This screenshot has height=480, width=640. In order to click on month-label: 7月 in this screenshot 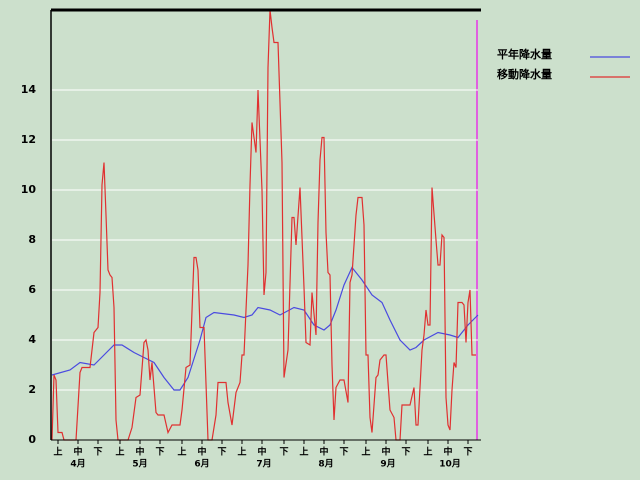, I will do `click(263, 464)`.